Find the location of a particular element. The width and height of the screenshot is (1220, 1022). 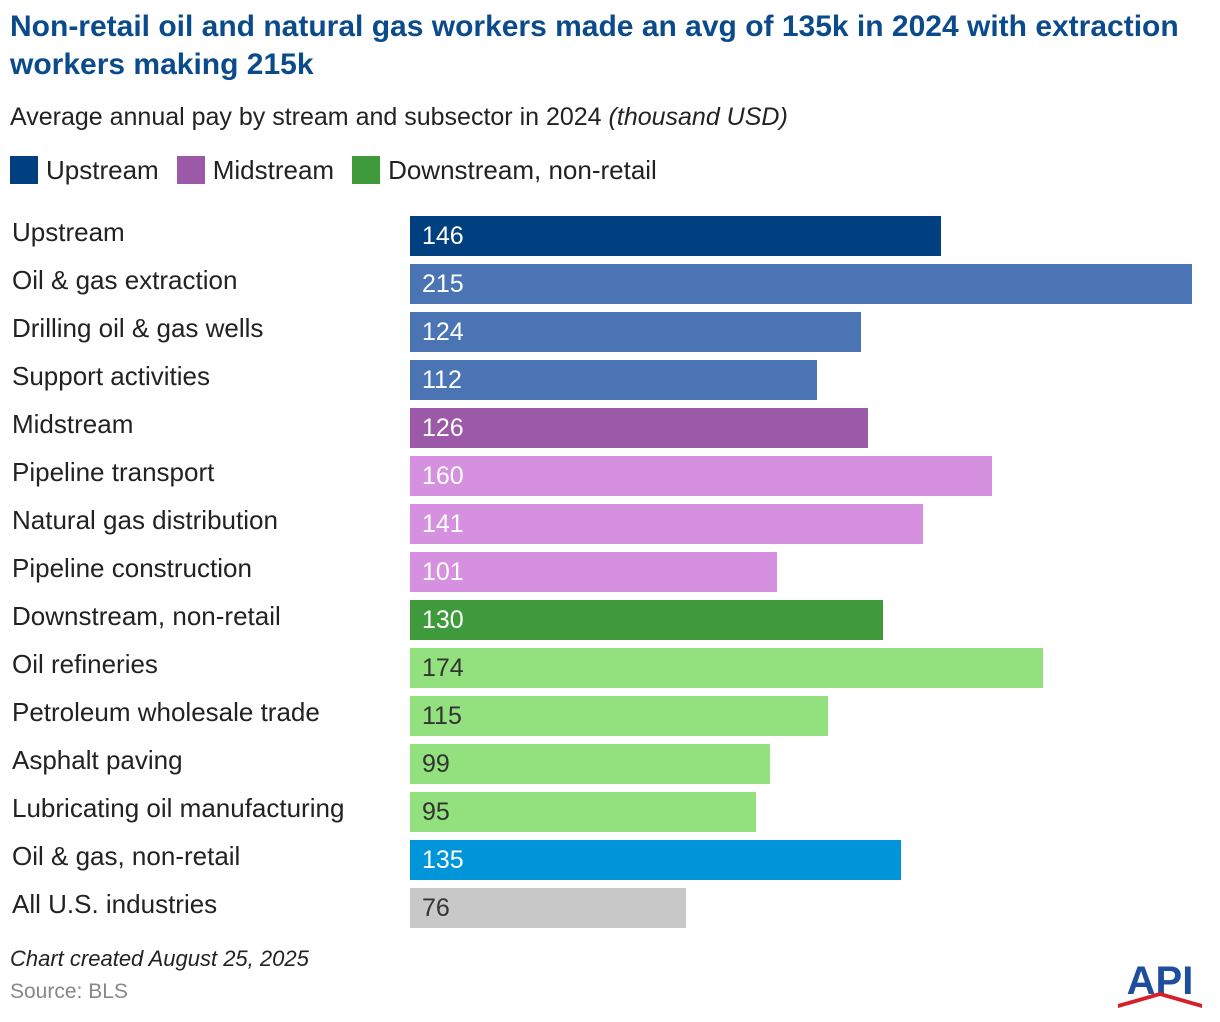

category-label-asphalt-paving: Asphalt paving is located at coordinates (97, 760).